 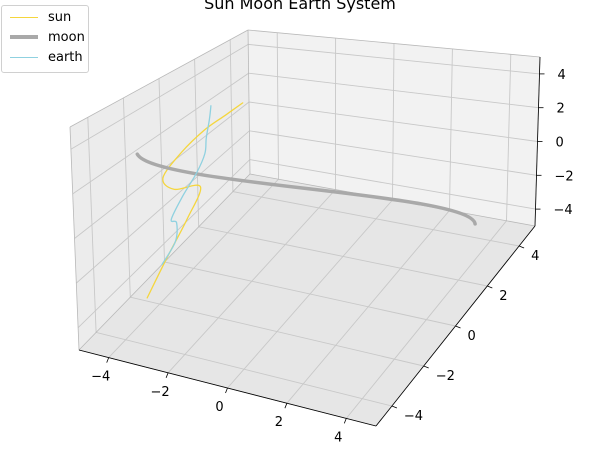 What do you see at coordinates (65, 57) in the screenshot?
I see `legend-label-earth: earth` at bounding box center [65, 57].